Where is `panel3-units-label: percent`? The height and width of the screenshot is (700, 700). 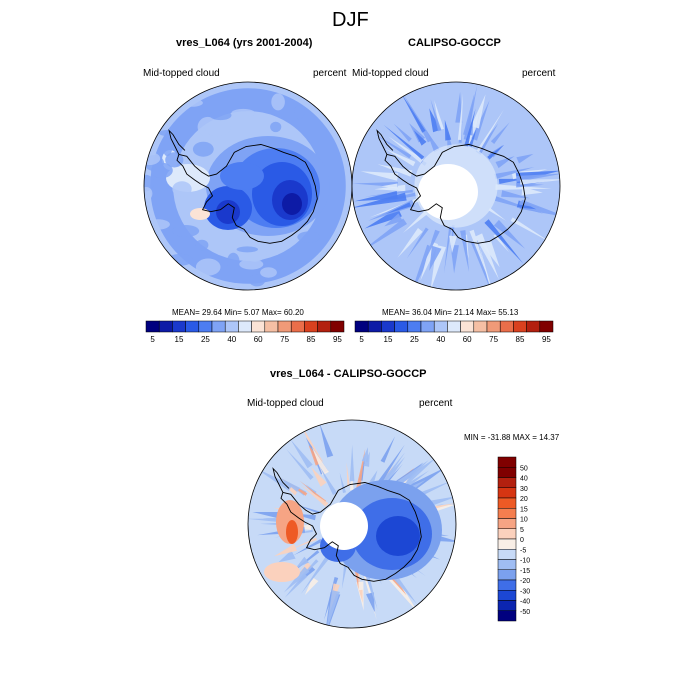 panel3-units-label: percent is located at coordinates (436, 403).